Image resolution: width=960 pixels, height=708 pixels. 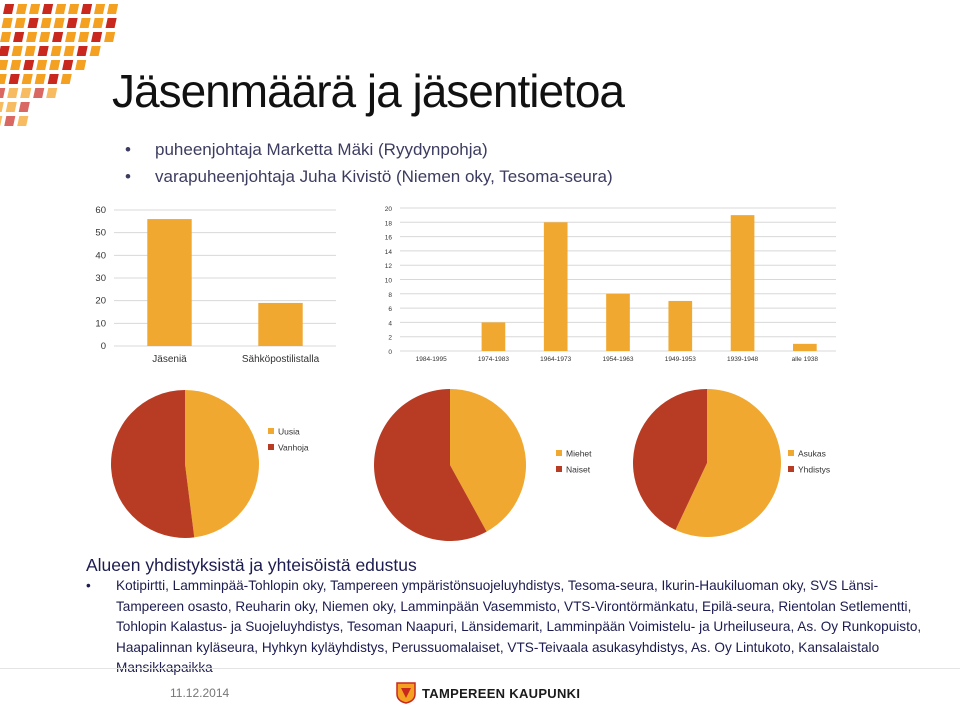 What do you see at coordinates (100, 255) in the screenshot?
I see `y-tick-label: 40` at bounding box center [100, 255].